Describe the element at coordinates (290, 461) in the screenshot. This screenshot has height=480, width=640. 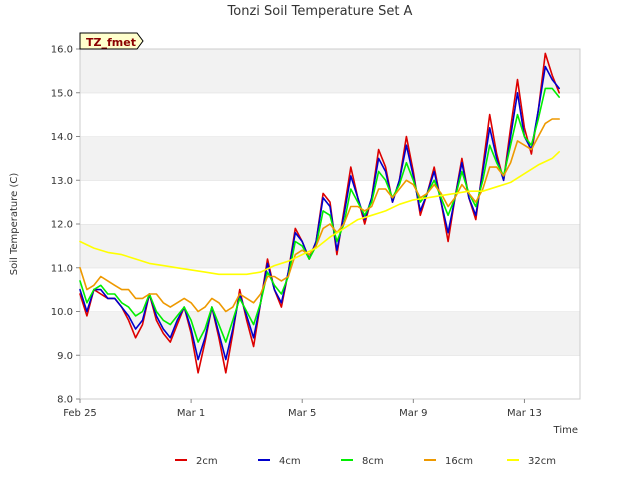
I see `legend-label-4cm: 4cm` at that location.